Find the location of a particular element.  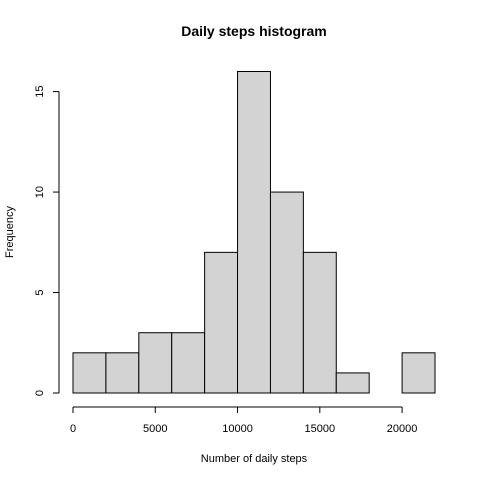

y-axis: 0 5 10 15 is located at coordinates (47, 240).